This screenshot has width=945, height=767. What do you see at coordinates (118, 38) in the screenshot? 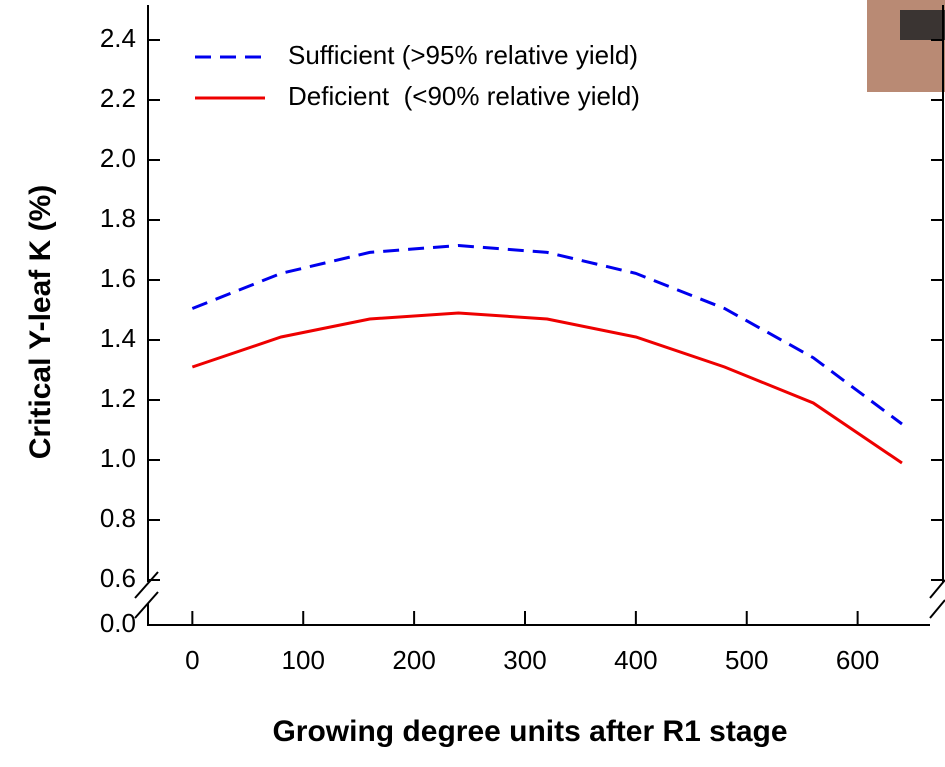
I see `y-tick-label: 2.4` at bounding box center [118, 38].